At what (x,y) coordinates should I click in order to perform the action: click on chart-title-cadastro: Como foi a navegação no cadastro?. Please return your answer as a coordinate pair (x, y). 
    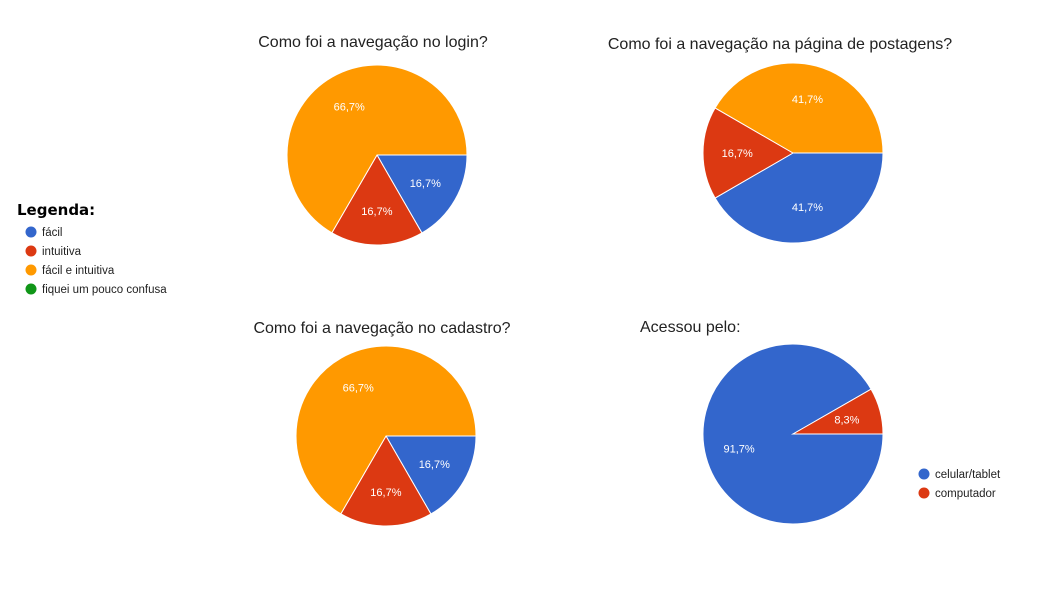
    Looking at the image, I should click on (381, 328).